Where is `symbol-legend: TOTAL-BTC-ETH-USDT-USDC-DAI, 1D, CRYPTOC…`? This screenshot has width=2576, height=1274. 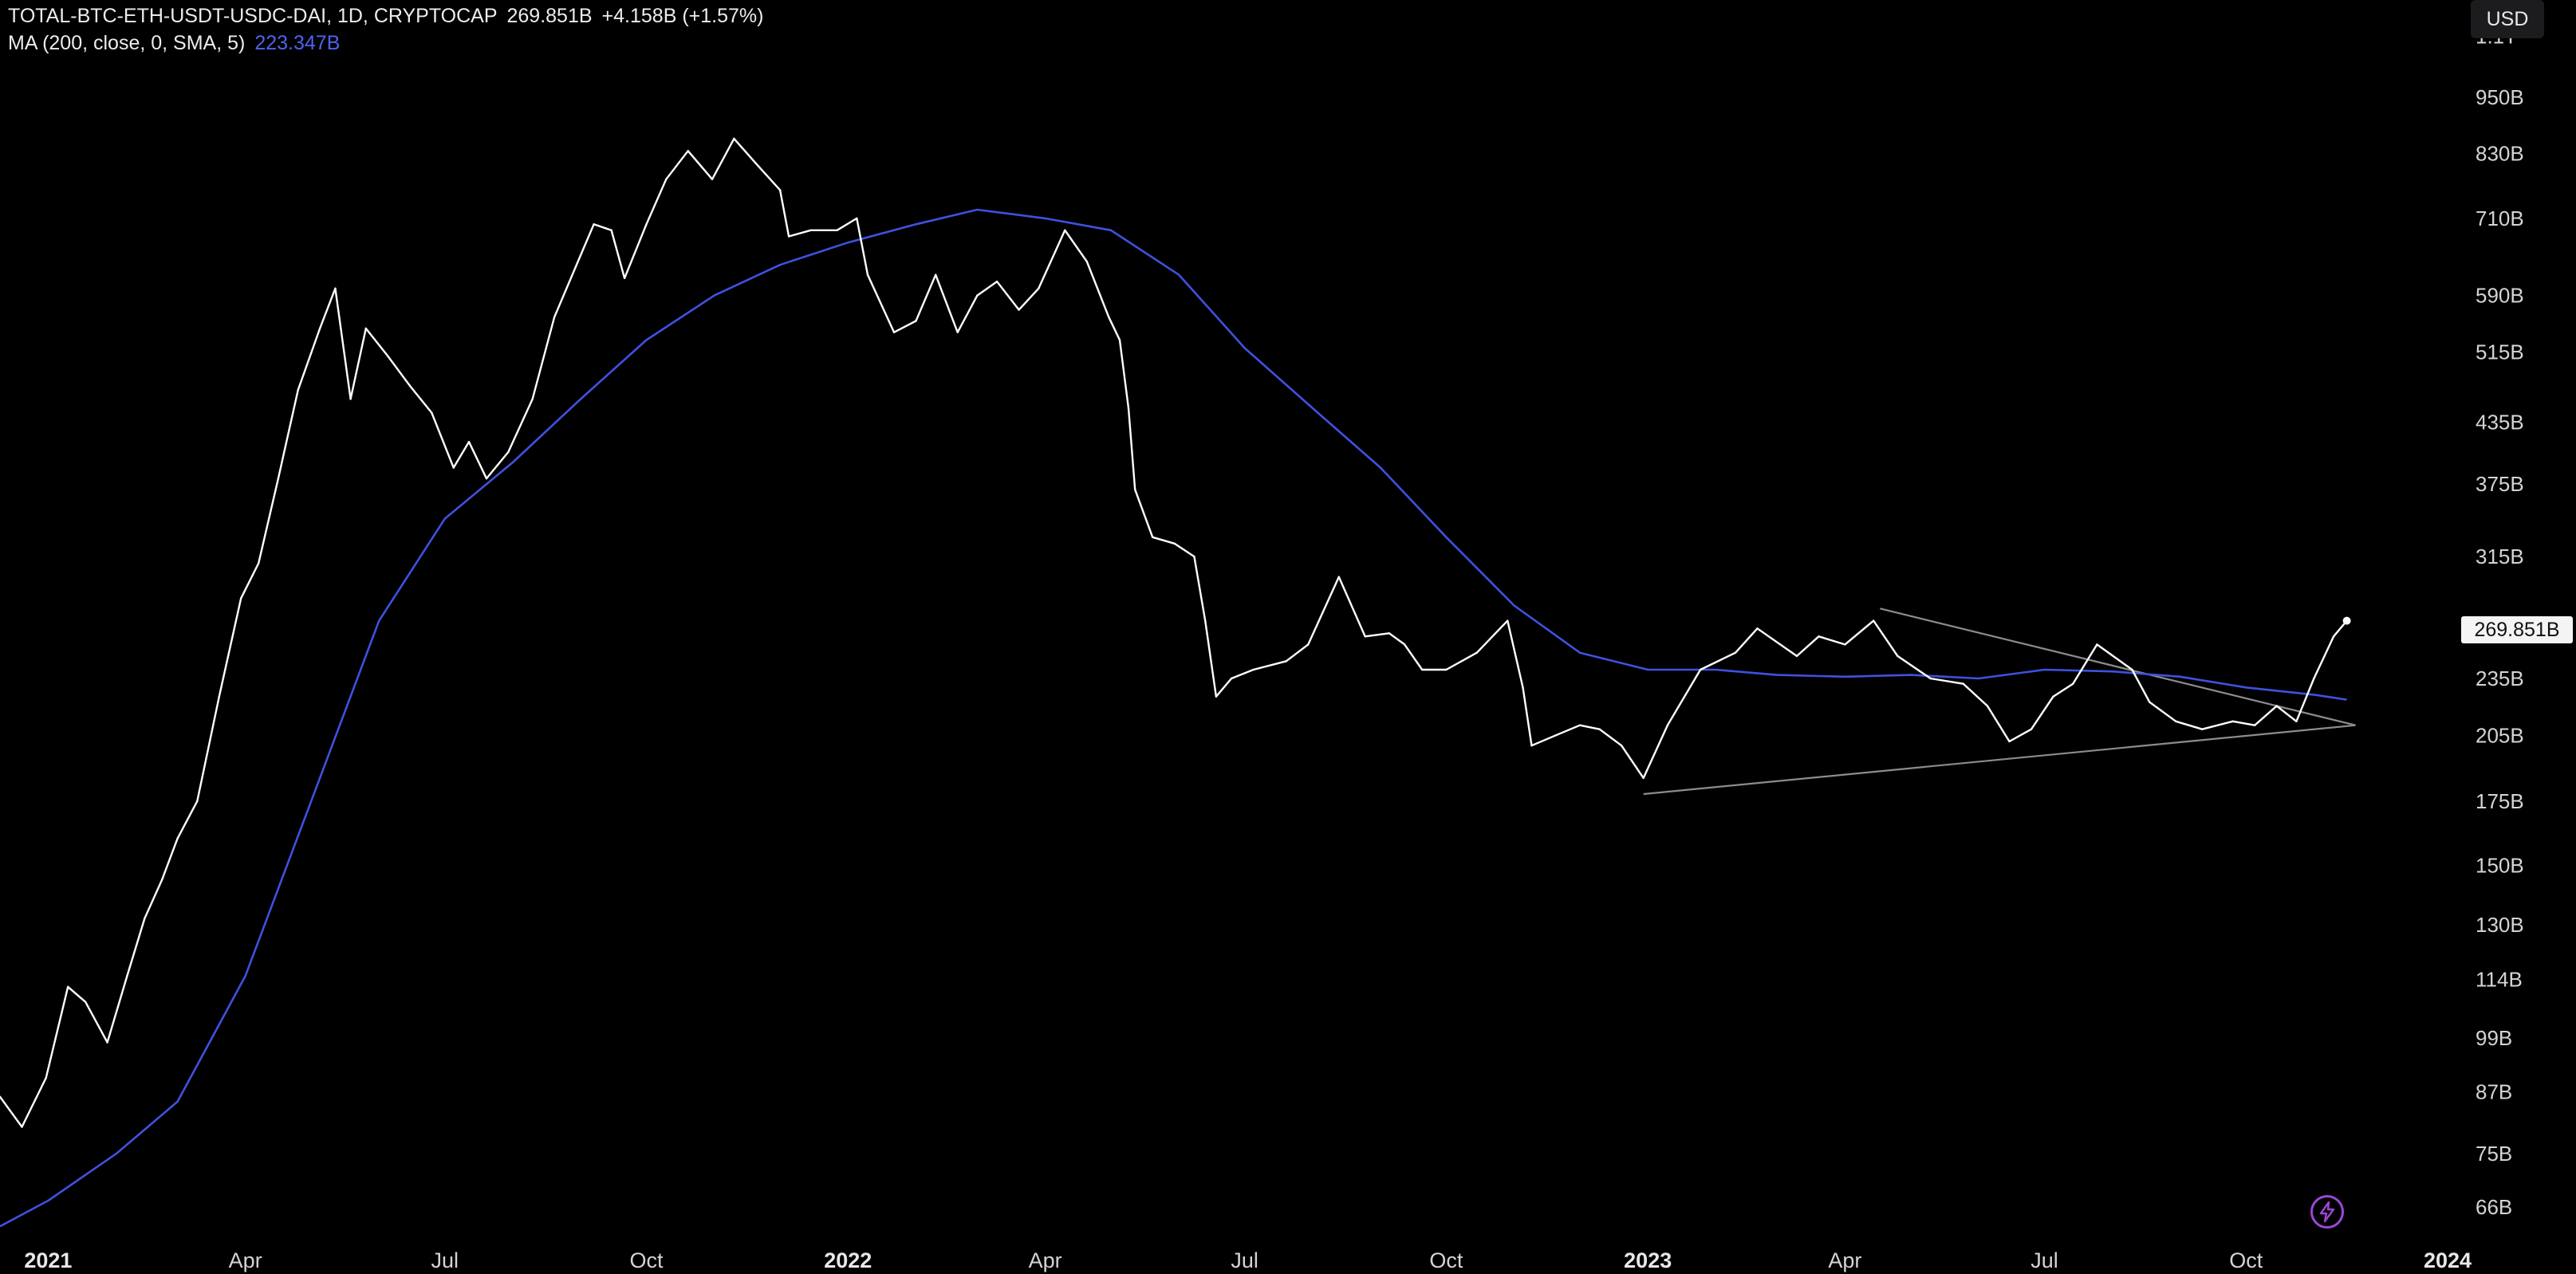
symbol-legend: TOTAL-BTC-ETH-USDT-USDC-DAI, 1D, CRYPTOC… is located at coordinates (385, 16).